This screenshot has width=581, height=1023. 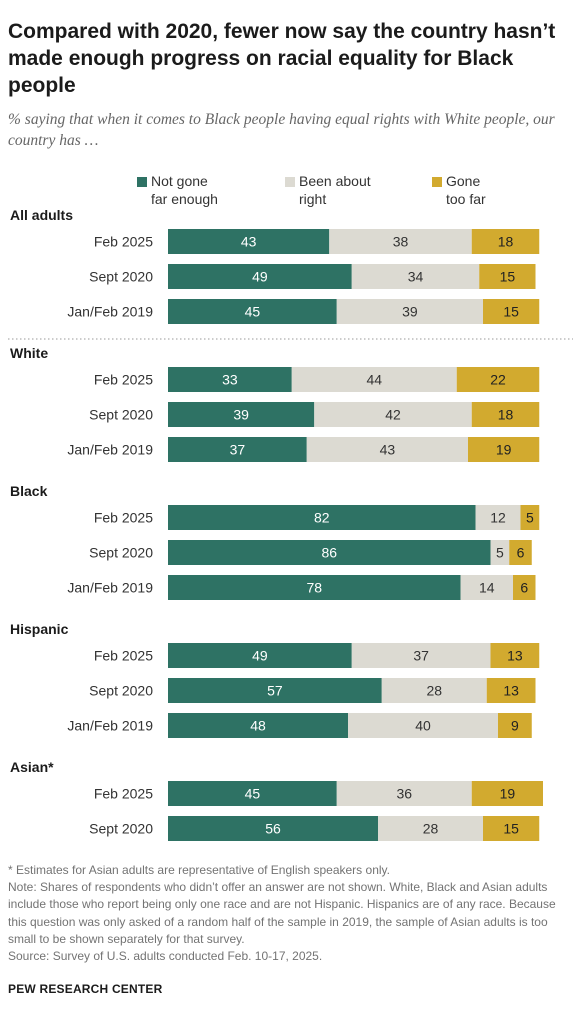 I want to click on legend-label: Gone, so click(x=463, y=181).